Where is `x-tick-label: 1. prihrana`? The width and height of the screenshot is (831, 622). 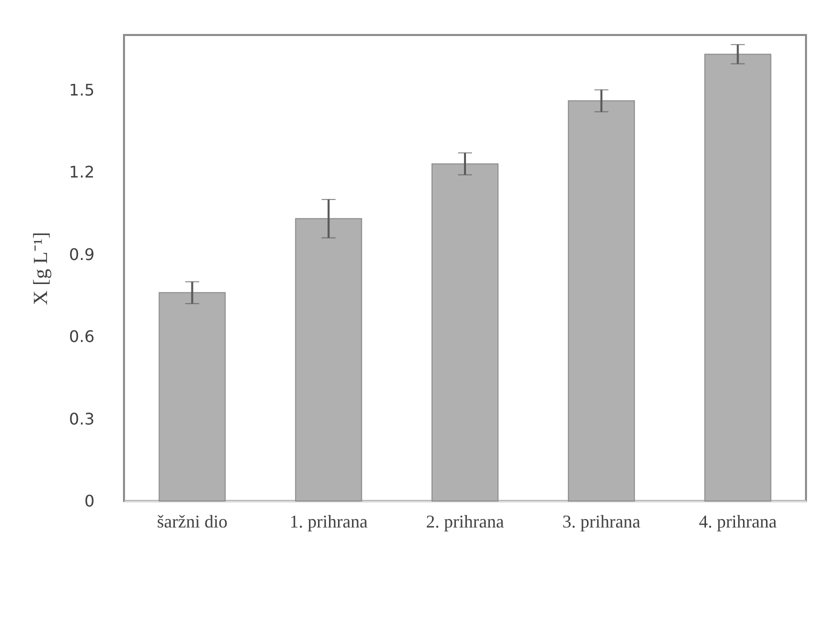
x-tick-label: 1. prihrana is located at coordinates (329, 522).